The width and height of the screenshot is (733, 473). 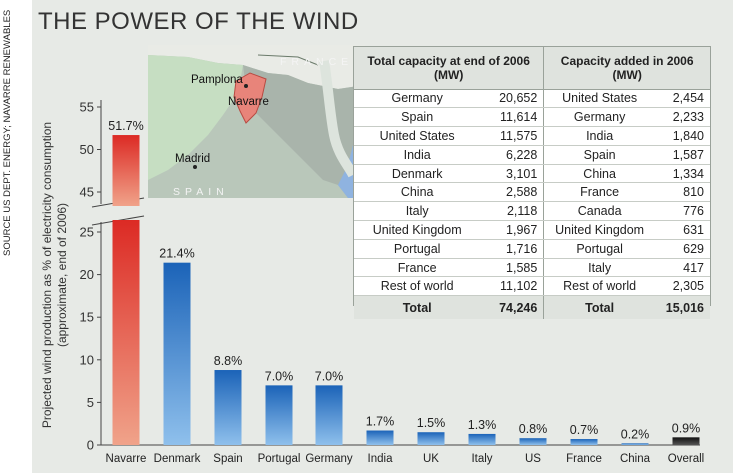 I want to click on page-title: THE POWER OF THE WIND, so click(x=198, y=21).